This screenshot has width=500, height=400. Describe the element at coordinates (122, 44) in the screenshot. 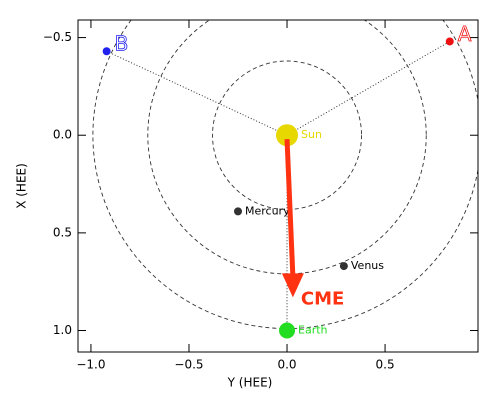

I see `body-label: B` at that location.